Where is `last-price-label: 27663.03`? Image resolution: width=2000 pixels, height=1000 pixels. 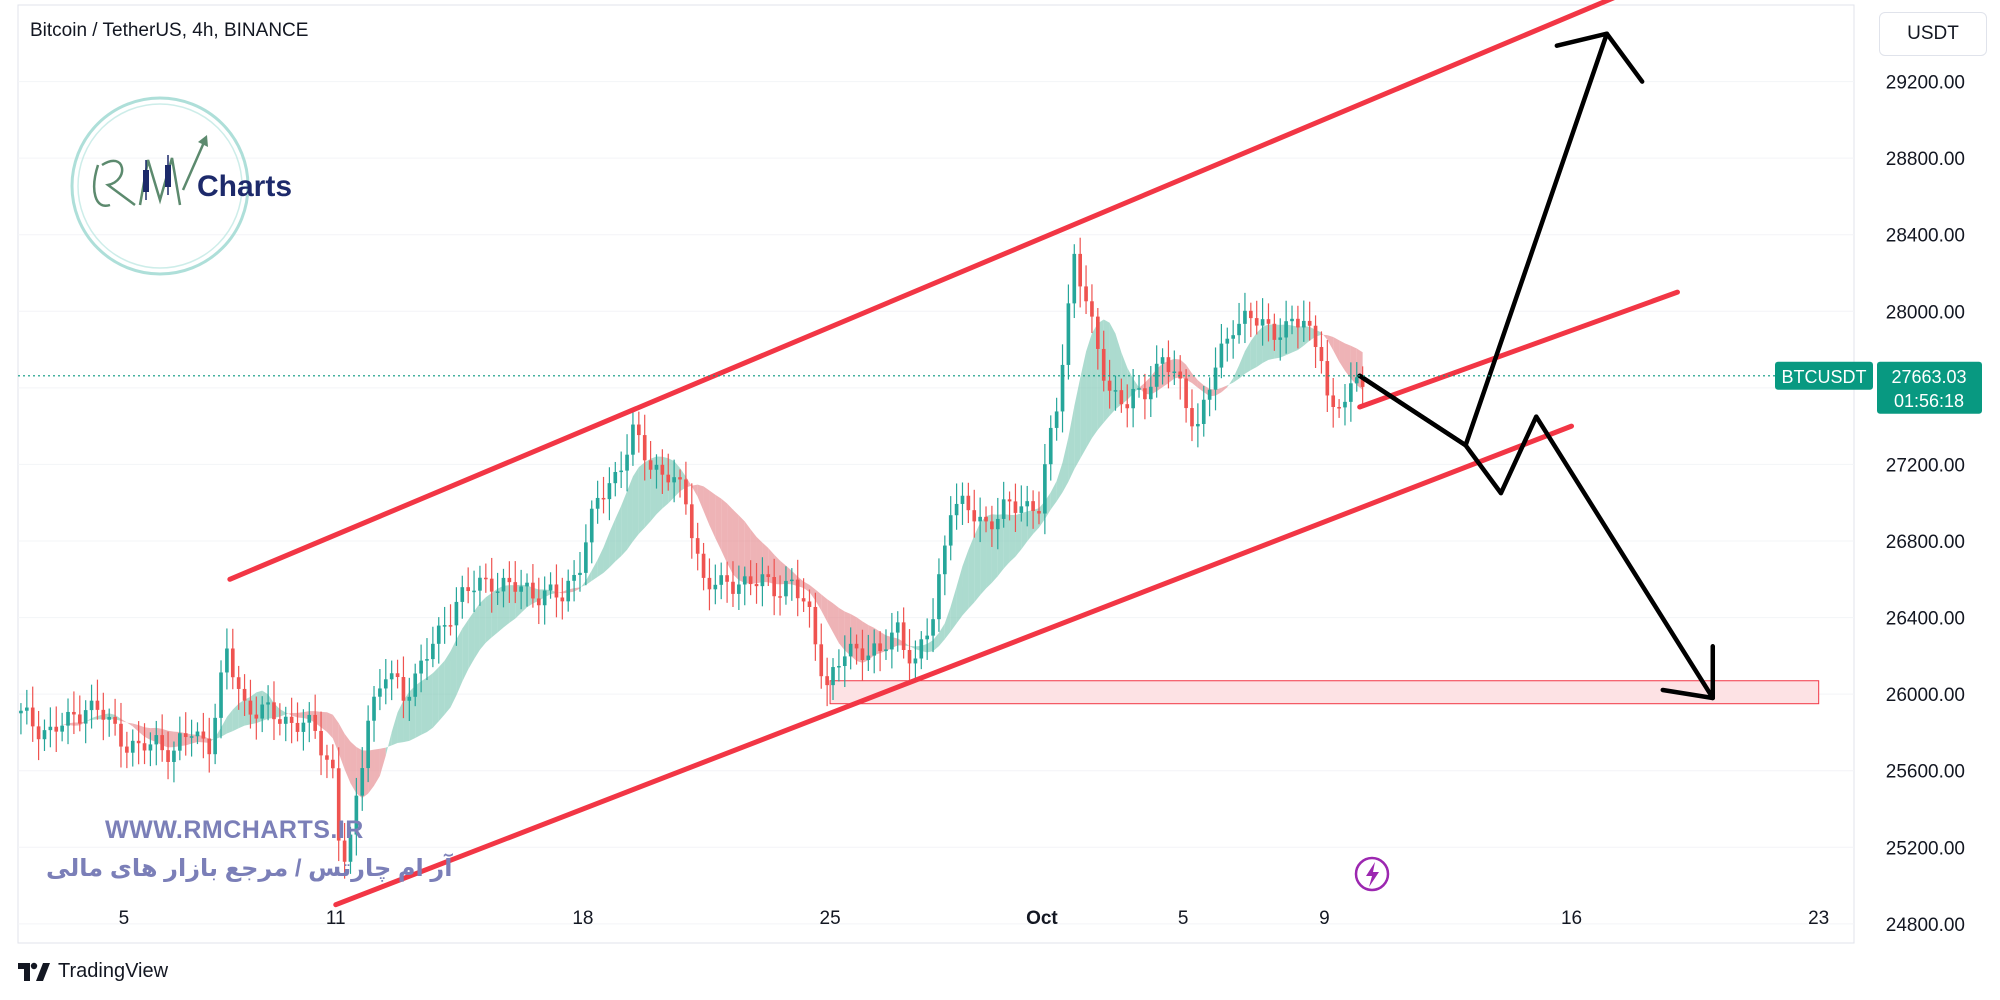
last-price-label: 27663.03 is located at coordinates (1928, 377).